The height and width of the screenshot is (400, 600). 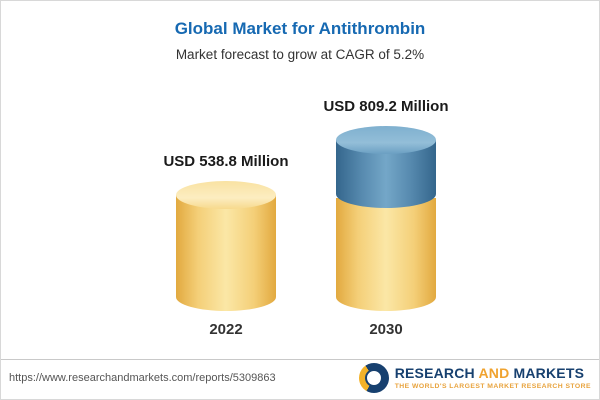 What do you see at coordinates (373, 378) in the screenshot?
I see `research-and-markets-logo-icon` at bounding box center [373, 378].